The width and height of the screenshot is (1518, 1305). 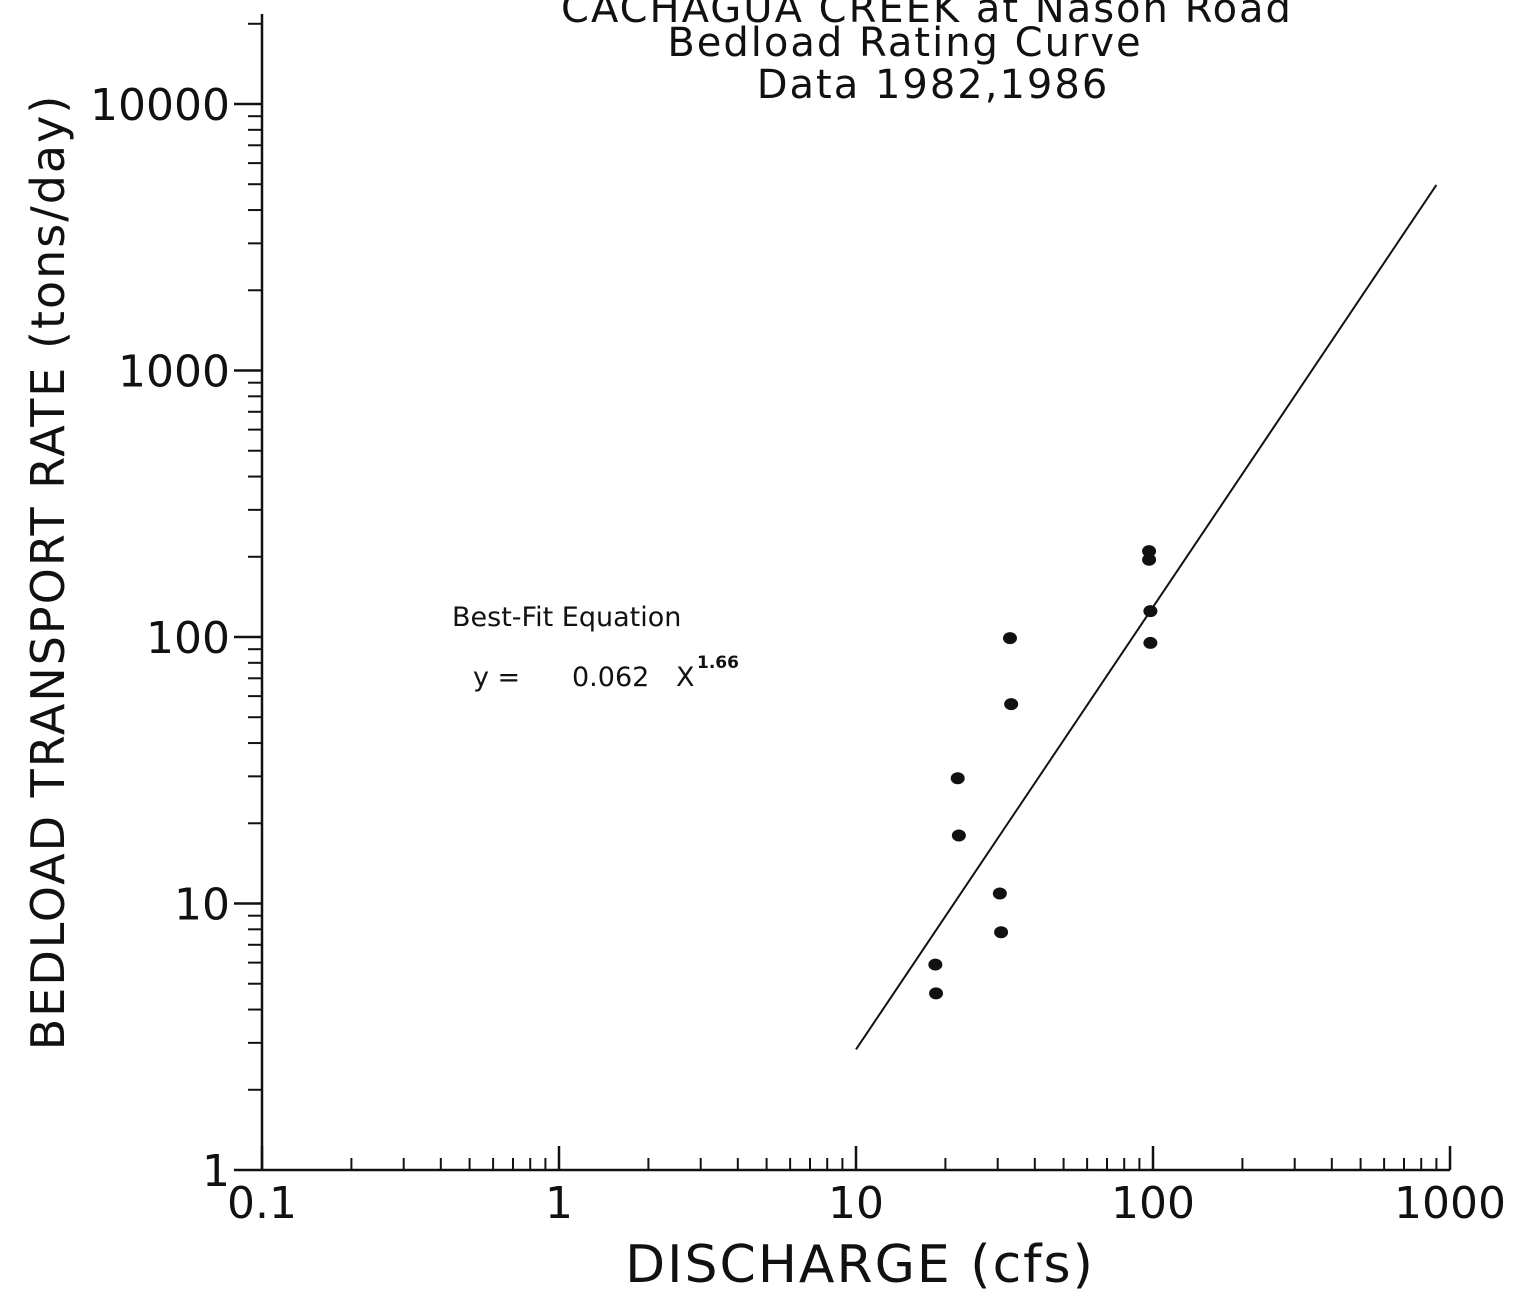 I want to click on equation-exponent: 1.66, so click(x=718, y=663).